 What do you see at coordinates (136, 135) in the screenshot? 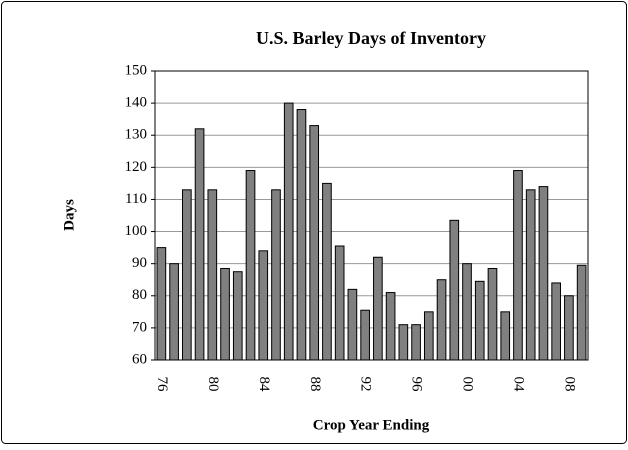
I see `y-tick-label: 130` at bounding box center [136, 135].